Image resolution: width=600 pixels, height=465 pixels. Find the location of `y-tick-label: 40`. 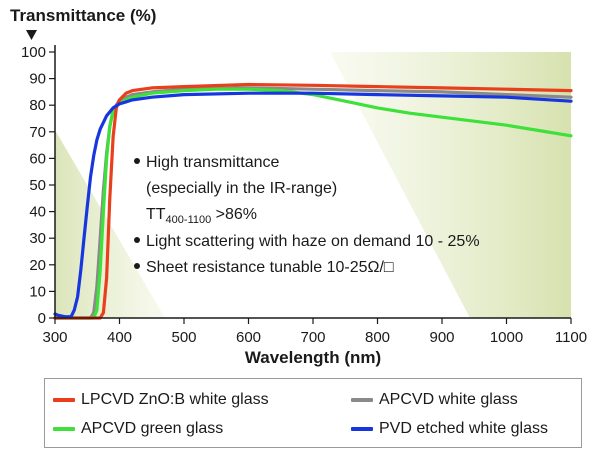

y-tick-label: 40 is located at coordinates (37, 212).